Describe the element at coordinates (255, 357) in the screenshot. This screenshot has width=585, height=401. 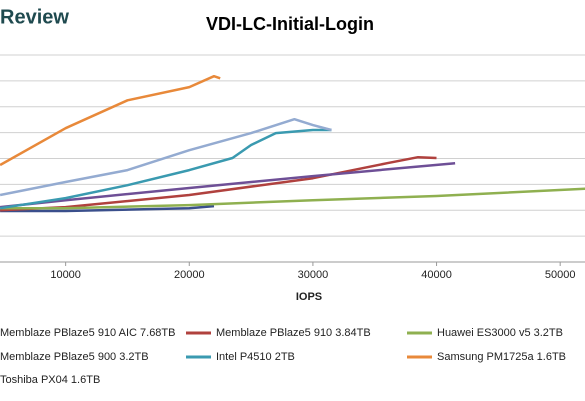
I see `legend-label: Intel P4510 2TB` at that location.